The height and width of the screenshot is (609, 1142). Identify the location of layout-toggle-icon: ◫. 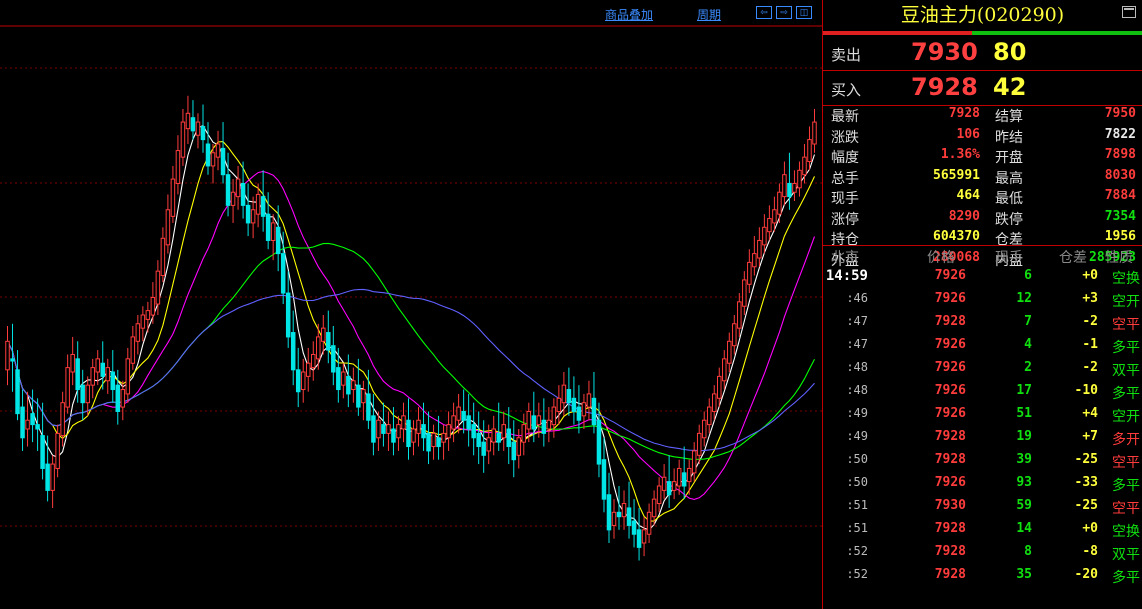
(804, 12).